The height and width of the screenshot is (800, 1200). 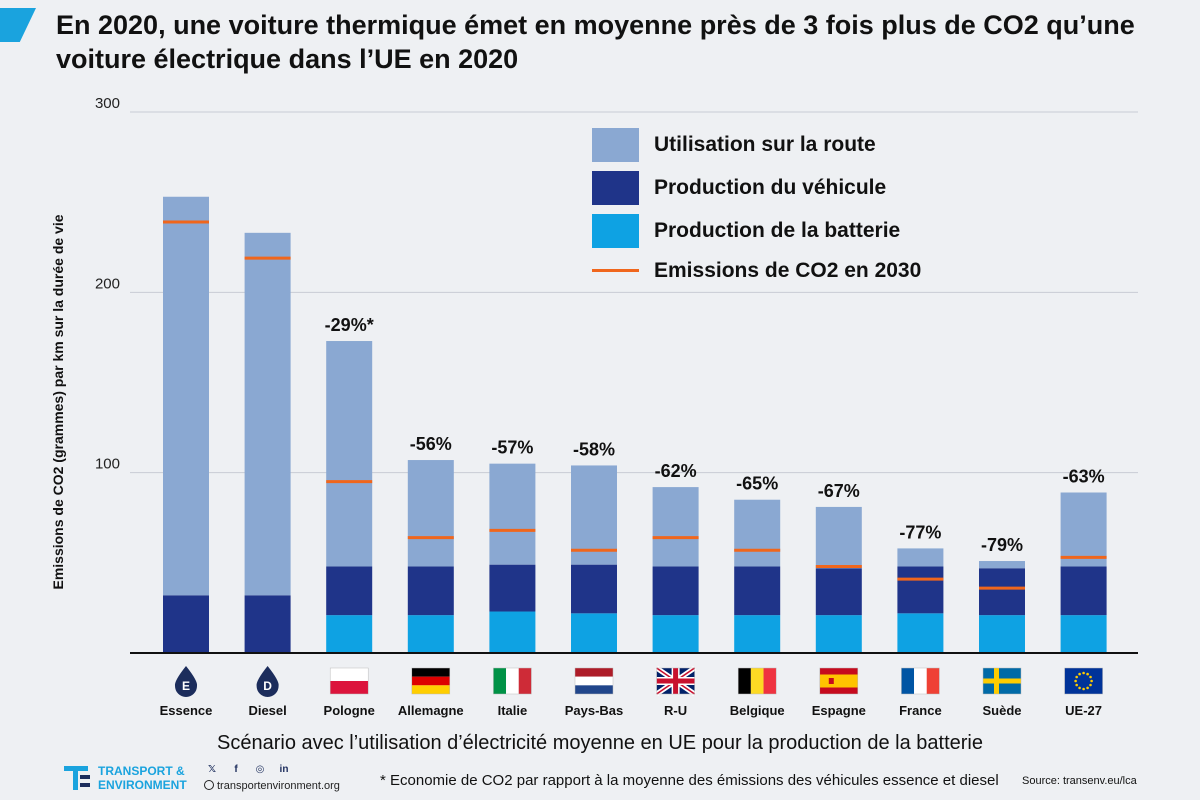 I want to click on x-tick-label: Belgique, so click(x=757, y=710).